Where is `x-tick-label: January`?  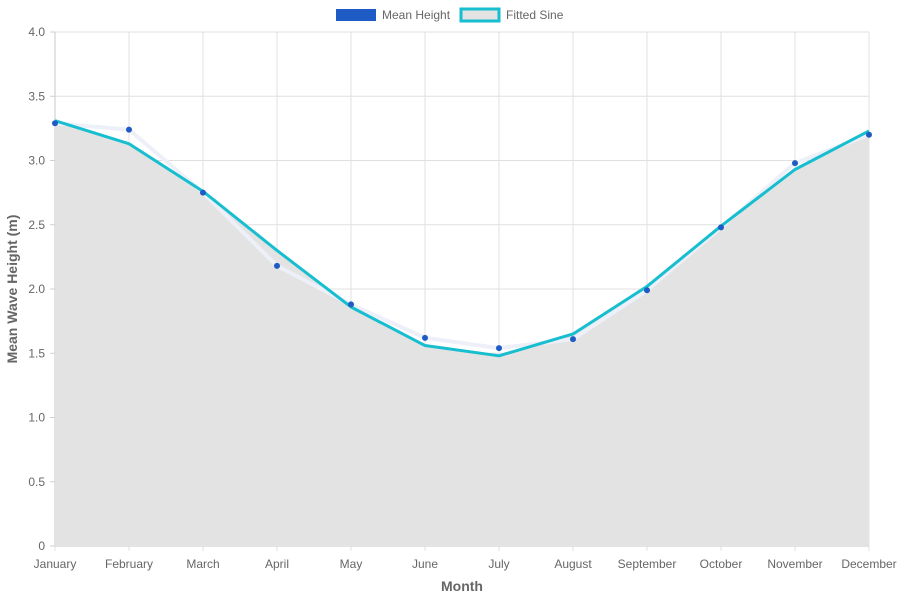 x-tick-label: January is located at coordinates (55, 564).